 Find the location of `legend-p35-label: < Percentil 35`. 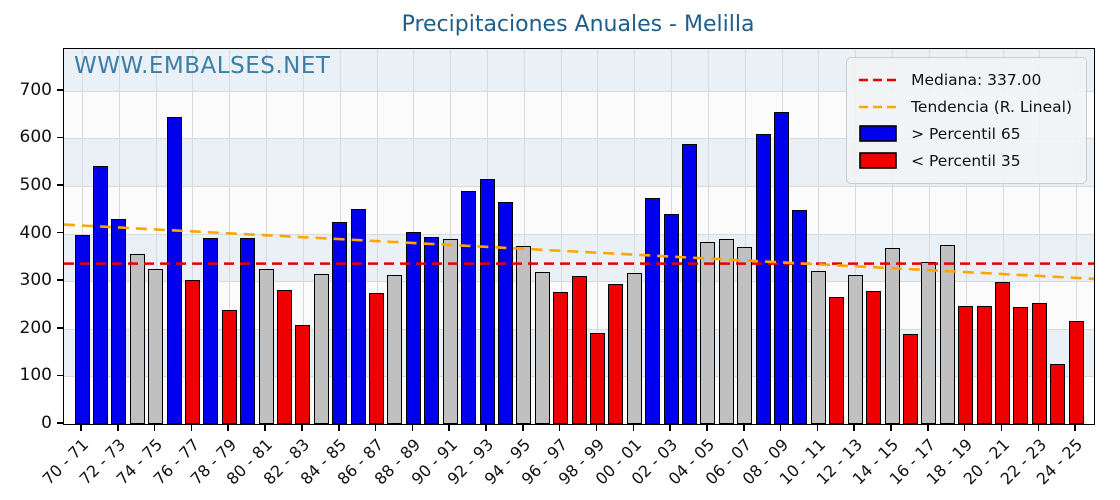

legend-p35-label: < Percentil 35 is located at coordinates (966, 160).